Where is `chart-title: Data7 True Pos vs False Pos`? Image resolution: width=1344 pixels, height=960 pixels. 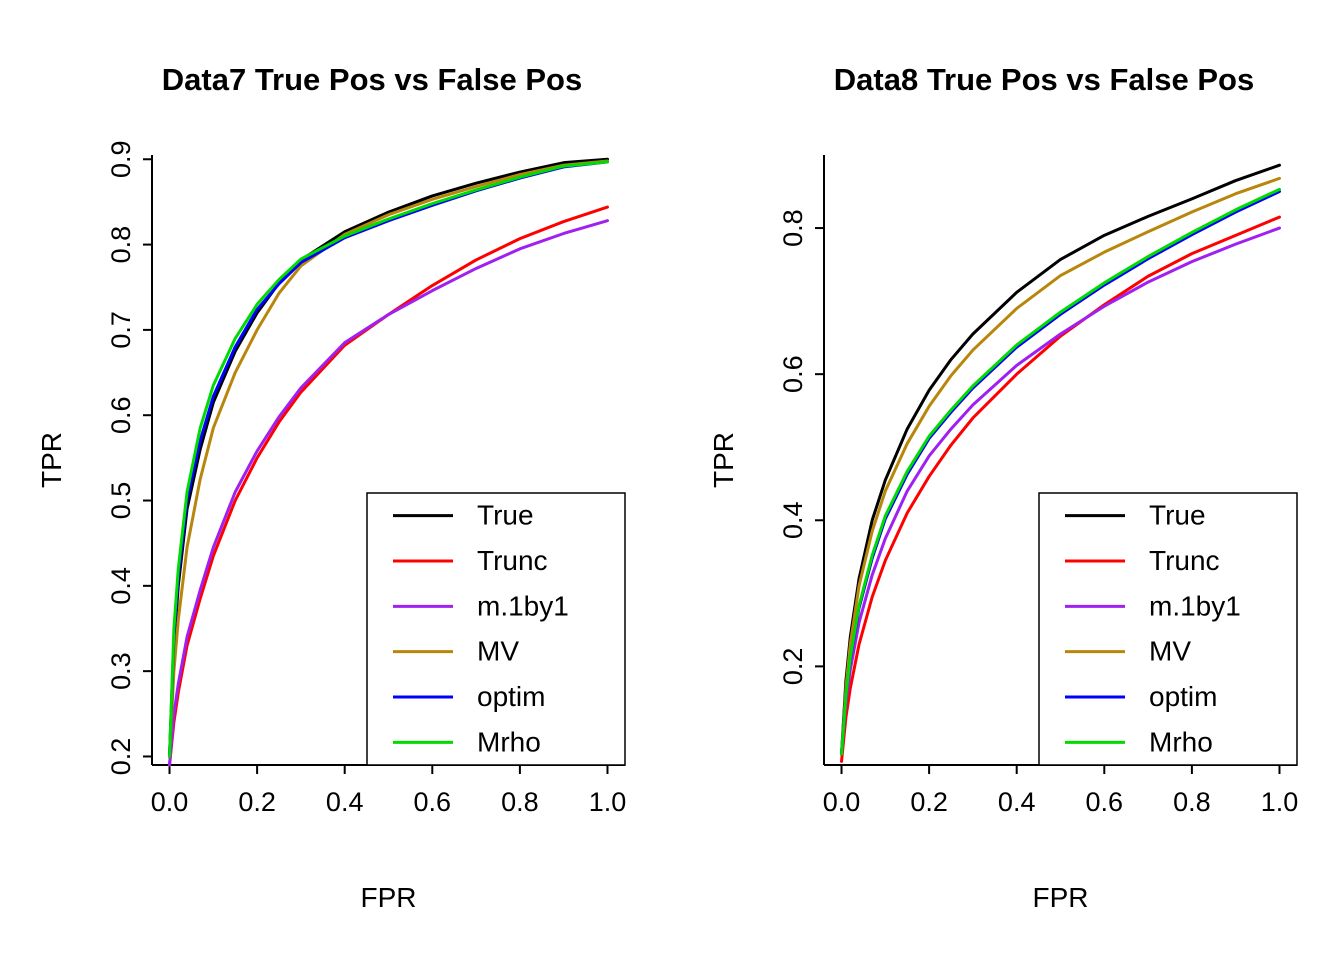
chart-title: Data7 True Pos vs False Pos is located at coordinates (372, 79).